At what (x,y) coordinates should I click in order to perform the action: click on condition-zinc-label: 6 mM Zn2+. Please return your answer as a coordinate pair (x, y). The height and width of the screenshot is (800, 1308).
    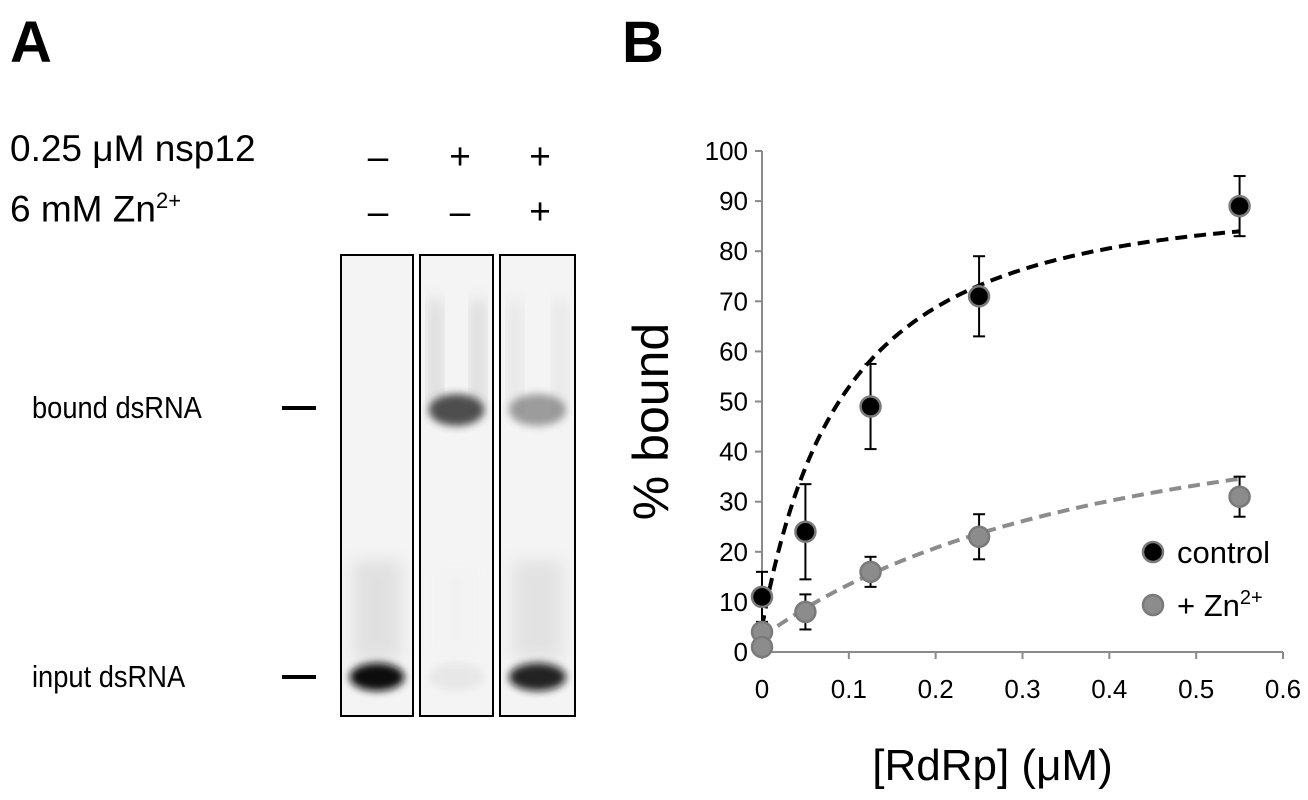
    Looking at the image, I should click on (96, 209).